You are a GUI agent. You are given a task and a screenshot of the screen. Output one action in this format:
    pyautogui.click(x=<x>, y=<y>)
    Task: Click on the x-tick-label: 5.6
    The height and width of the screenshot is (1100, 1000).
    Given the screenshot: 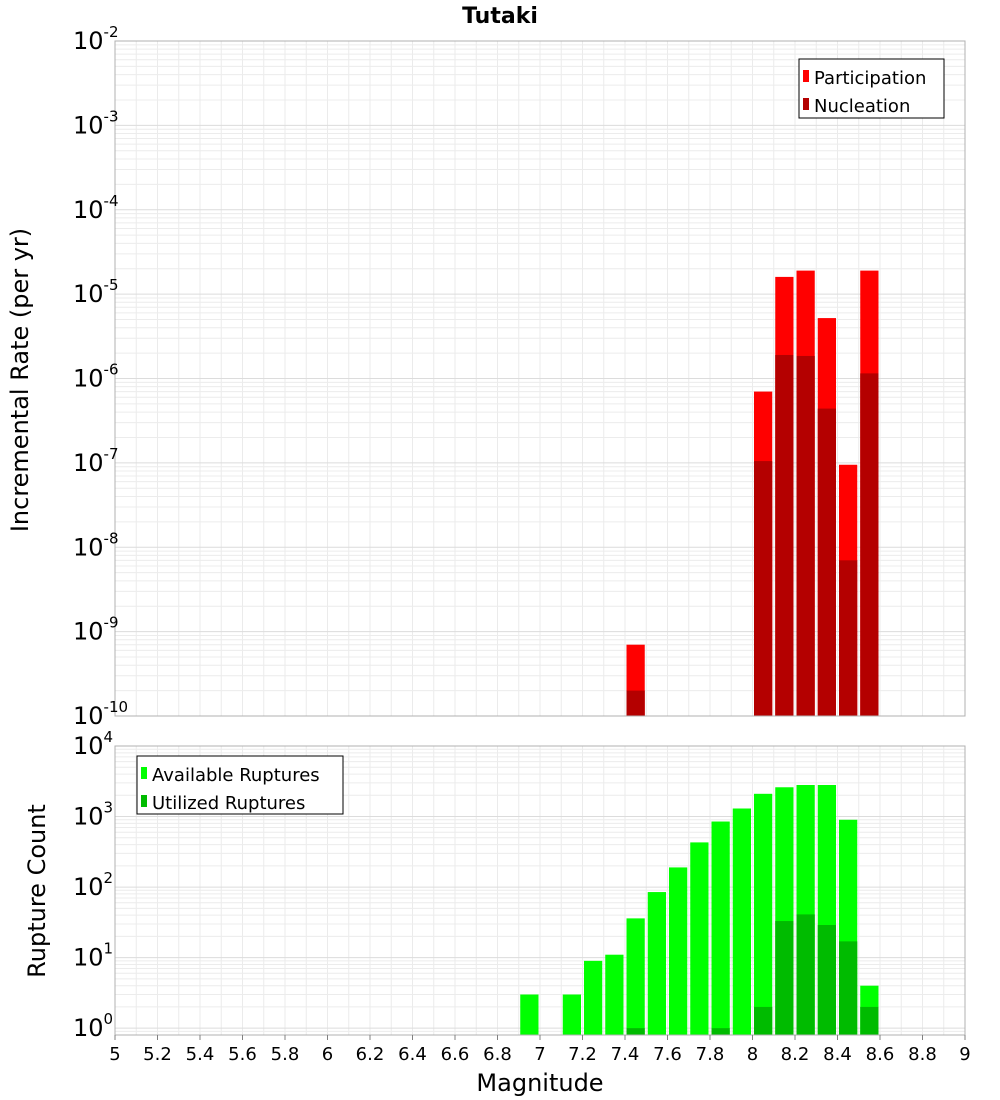 What is the action you would take?
    pyautogui.click(x=242, y=1054)
    